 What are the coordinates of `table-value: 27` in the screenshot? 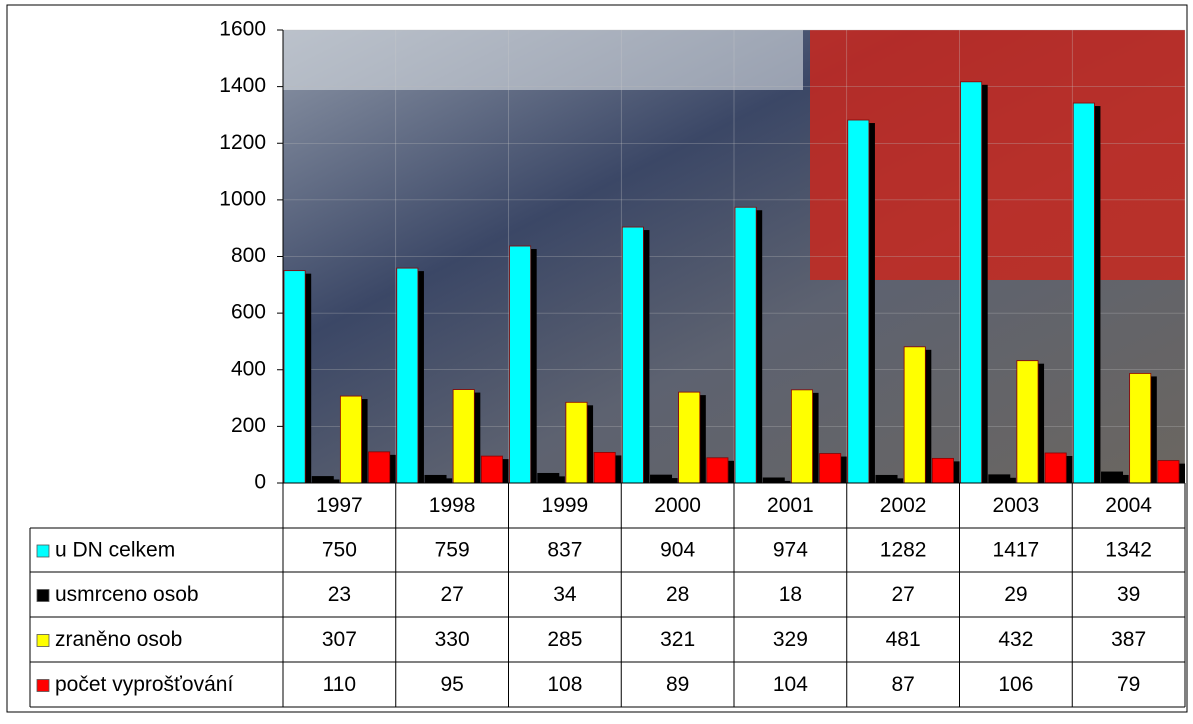 It's located at (902, 594).